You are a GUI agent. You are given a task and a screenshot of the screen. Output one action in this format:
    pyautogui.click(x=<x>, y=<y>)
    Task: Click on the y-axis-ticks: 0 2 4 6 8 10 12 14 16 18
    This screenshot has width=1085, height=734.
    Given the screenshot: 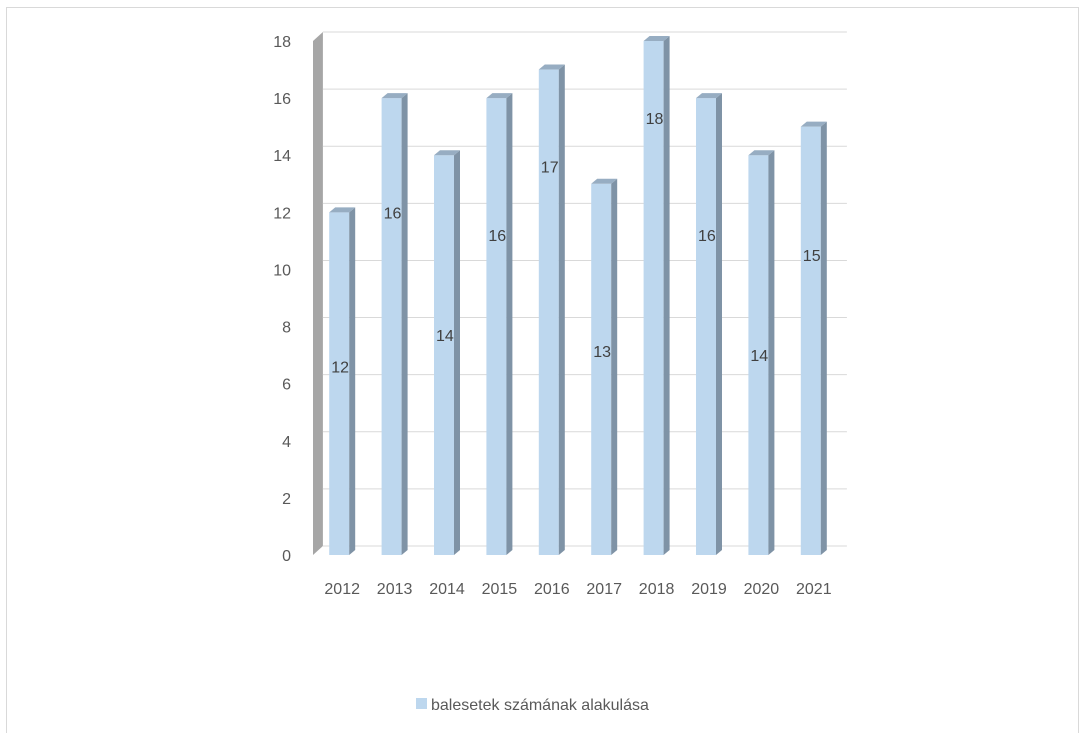 What is the action you would take?
    pyautogui.click(x=282, y=299)
    